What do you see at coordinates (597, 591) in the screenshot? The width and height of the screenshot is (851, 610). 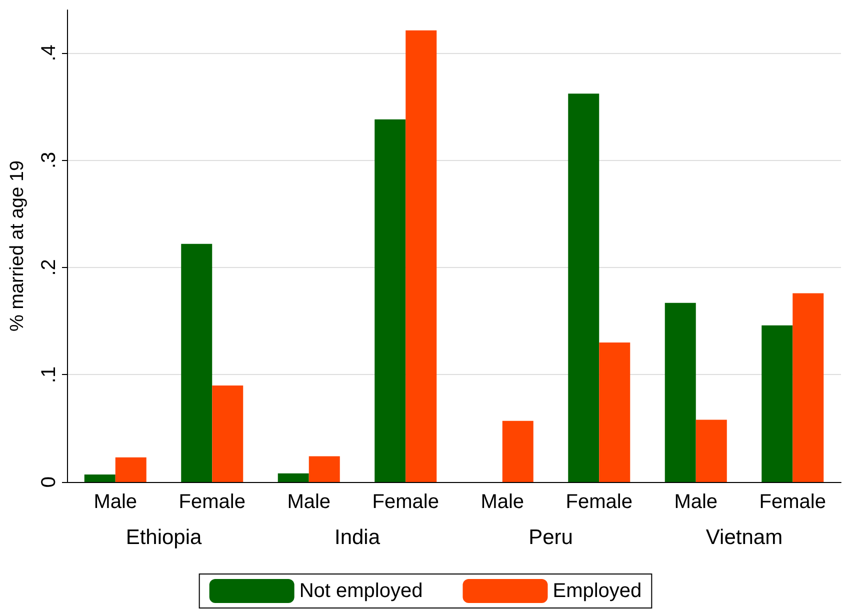 I see `legend-label: Employed` at bounding box center [597, 591].